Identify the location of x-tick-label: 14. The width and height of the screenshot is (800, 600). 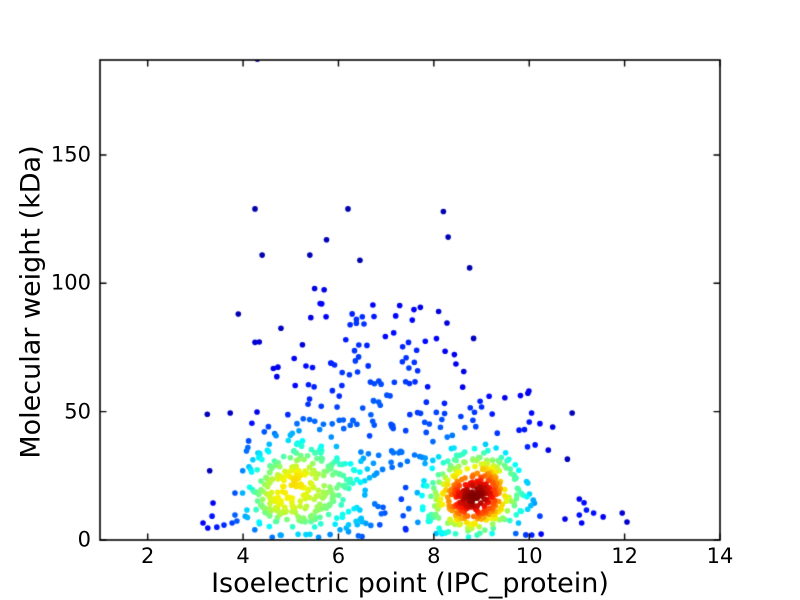
(720, 556).